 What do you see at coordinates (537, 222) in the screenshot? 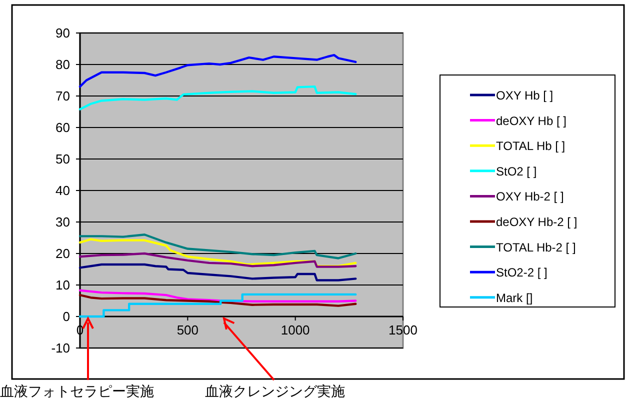
I see `legend-label: deOXY Hb-2 [ ]` at bounding box center [537, 222].